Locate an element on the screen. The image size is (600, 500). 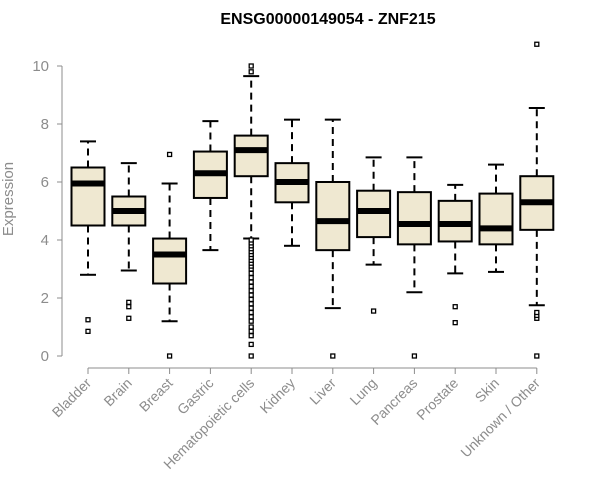
x-tick-label-7: Lung is located at coordinates (362, 391).